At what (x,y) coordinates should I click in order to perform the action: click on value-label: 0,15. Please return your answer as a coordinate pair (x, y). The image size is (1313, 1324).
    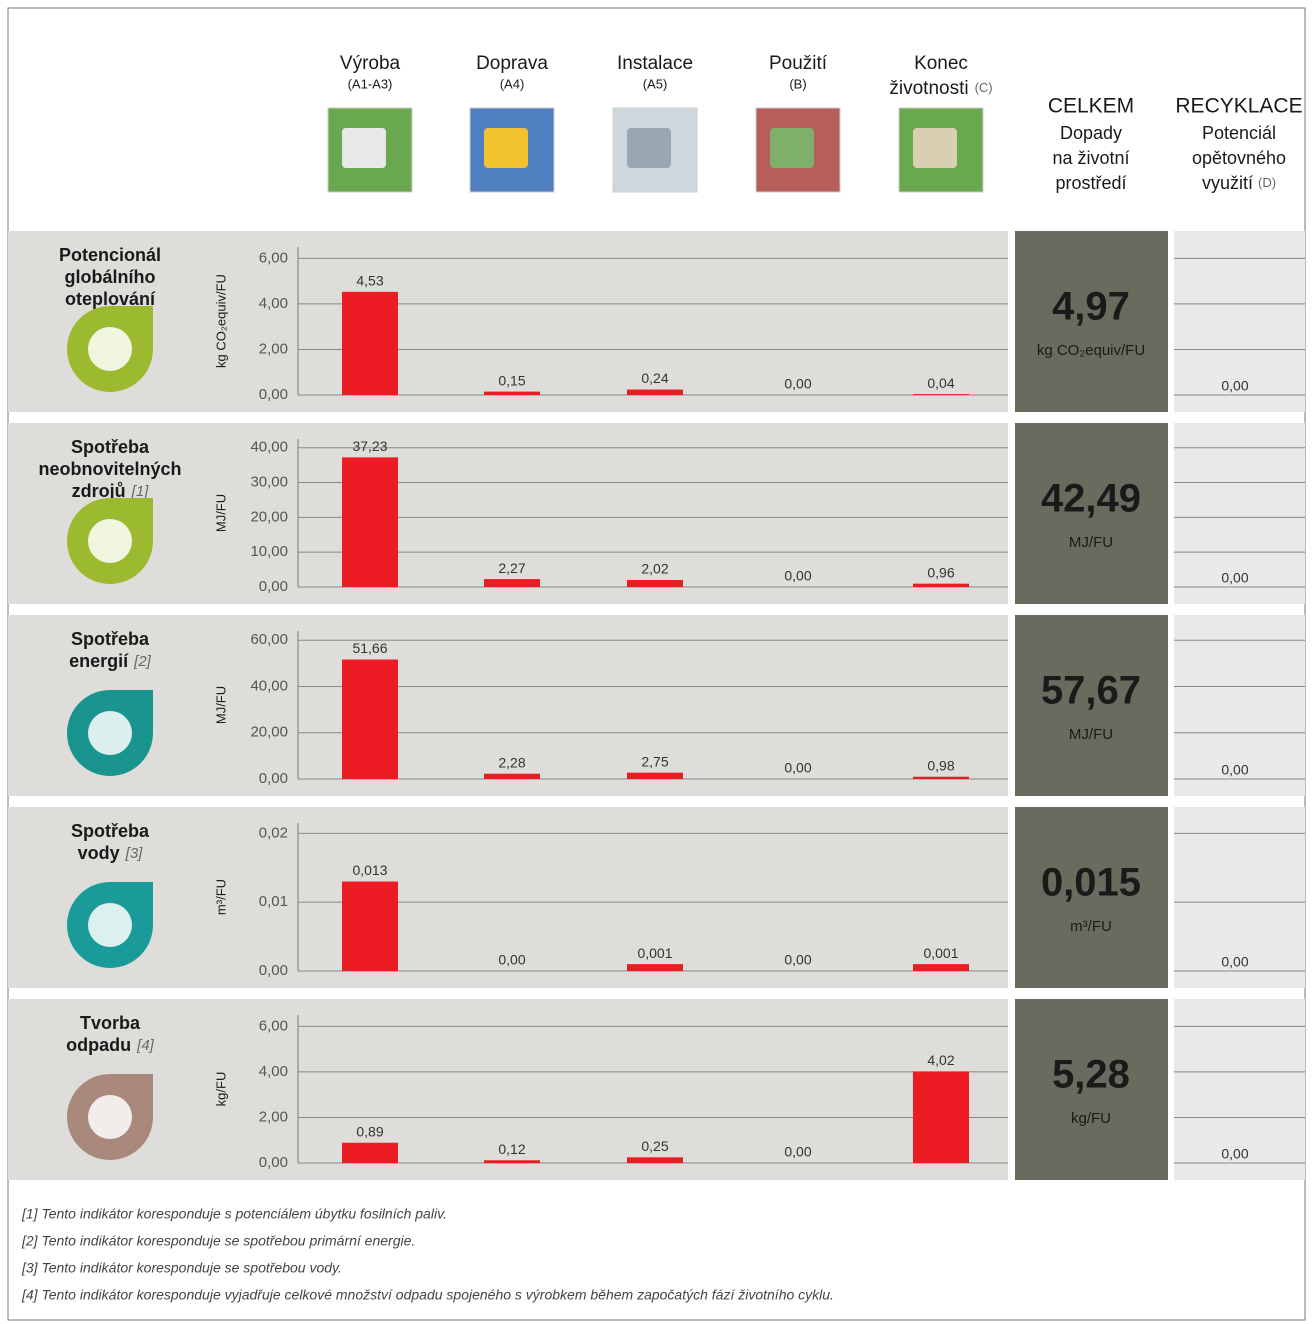
    Looking at the image, I should click on (511, 380).